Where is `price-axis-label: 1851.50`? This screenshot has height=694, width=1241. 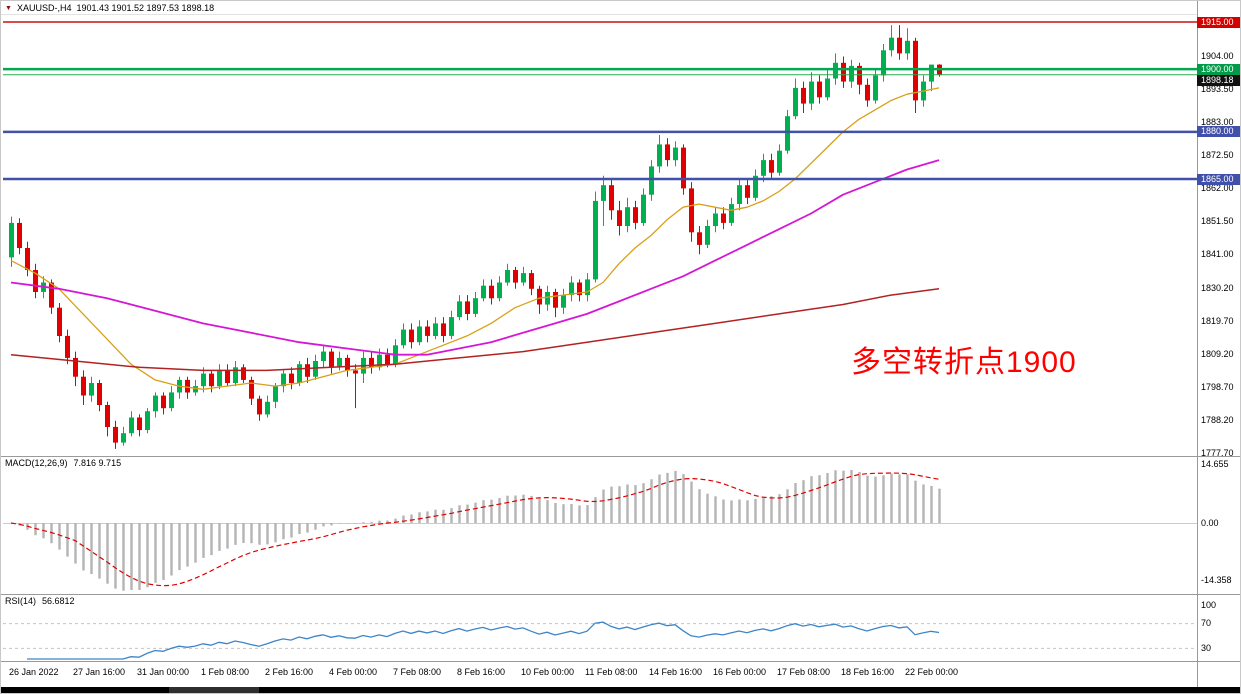
price-axis-label: 1851.50 is located at coordinates (1217, 220).